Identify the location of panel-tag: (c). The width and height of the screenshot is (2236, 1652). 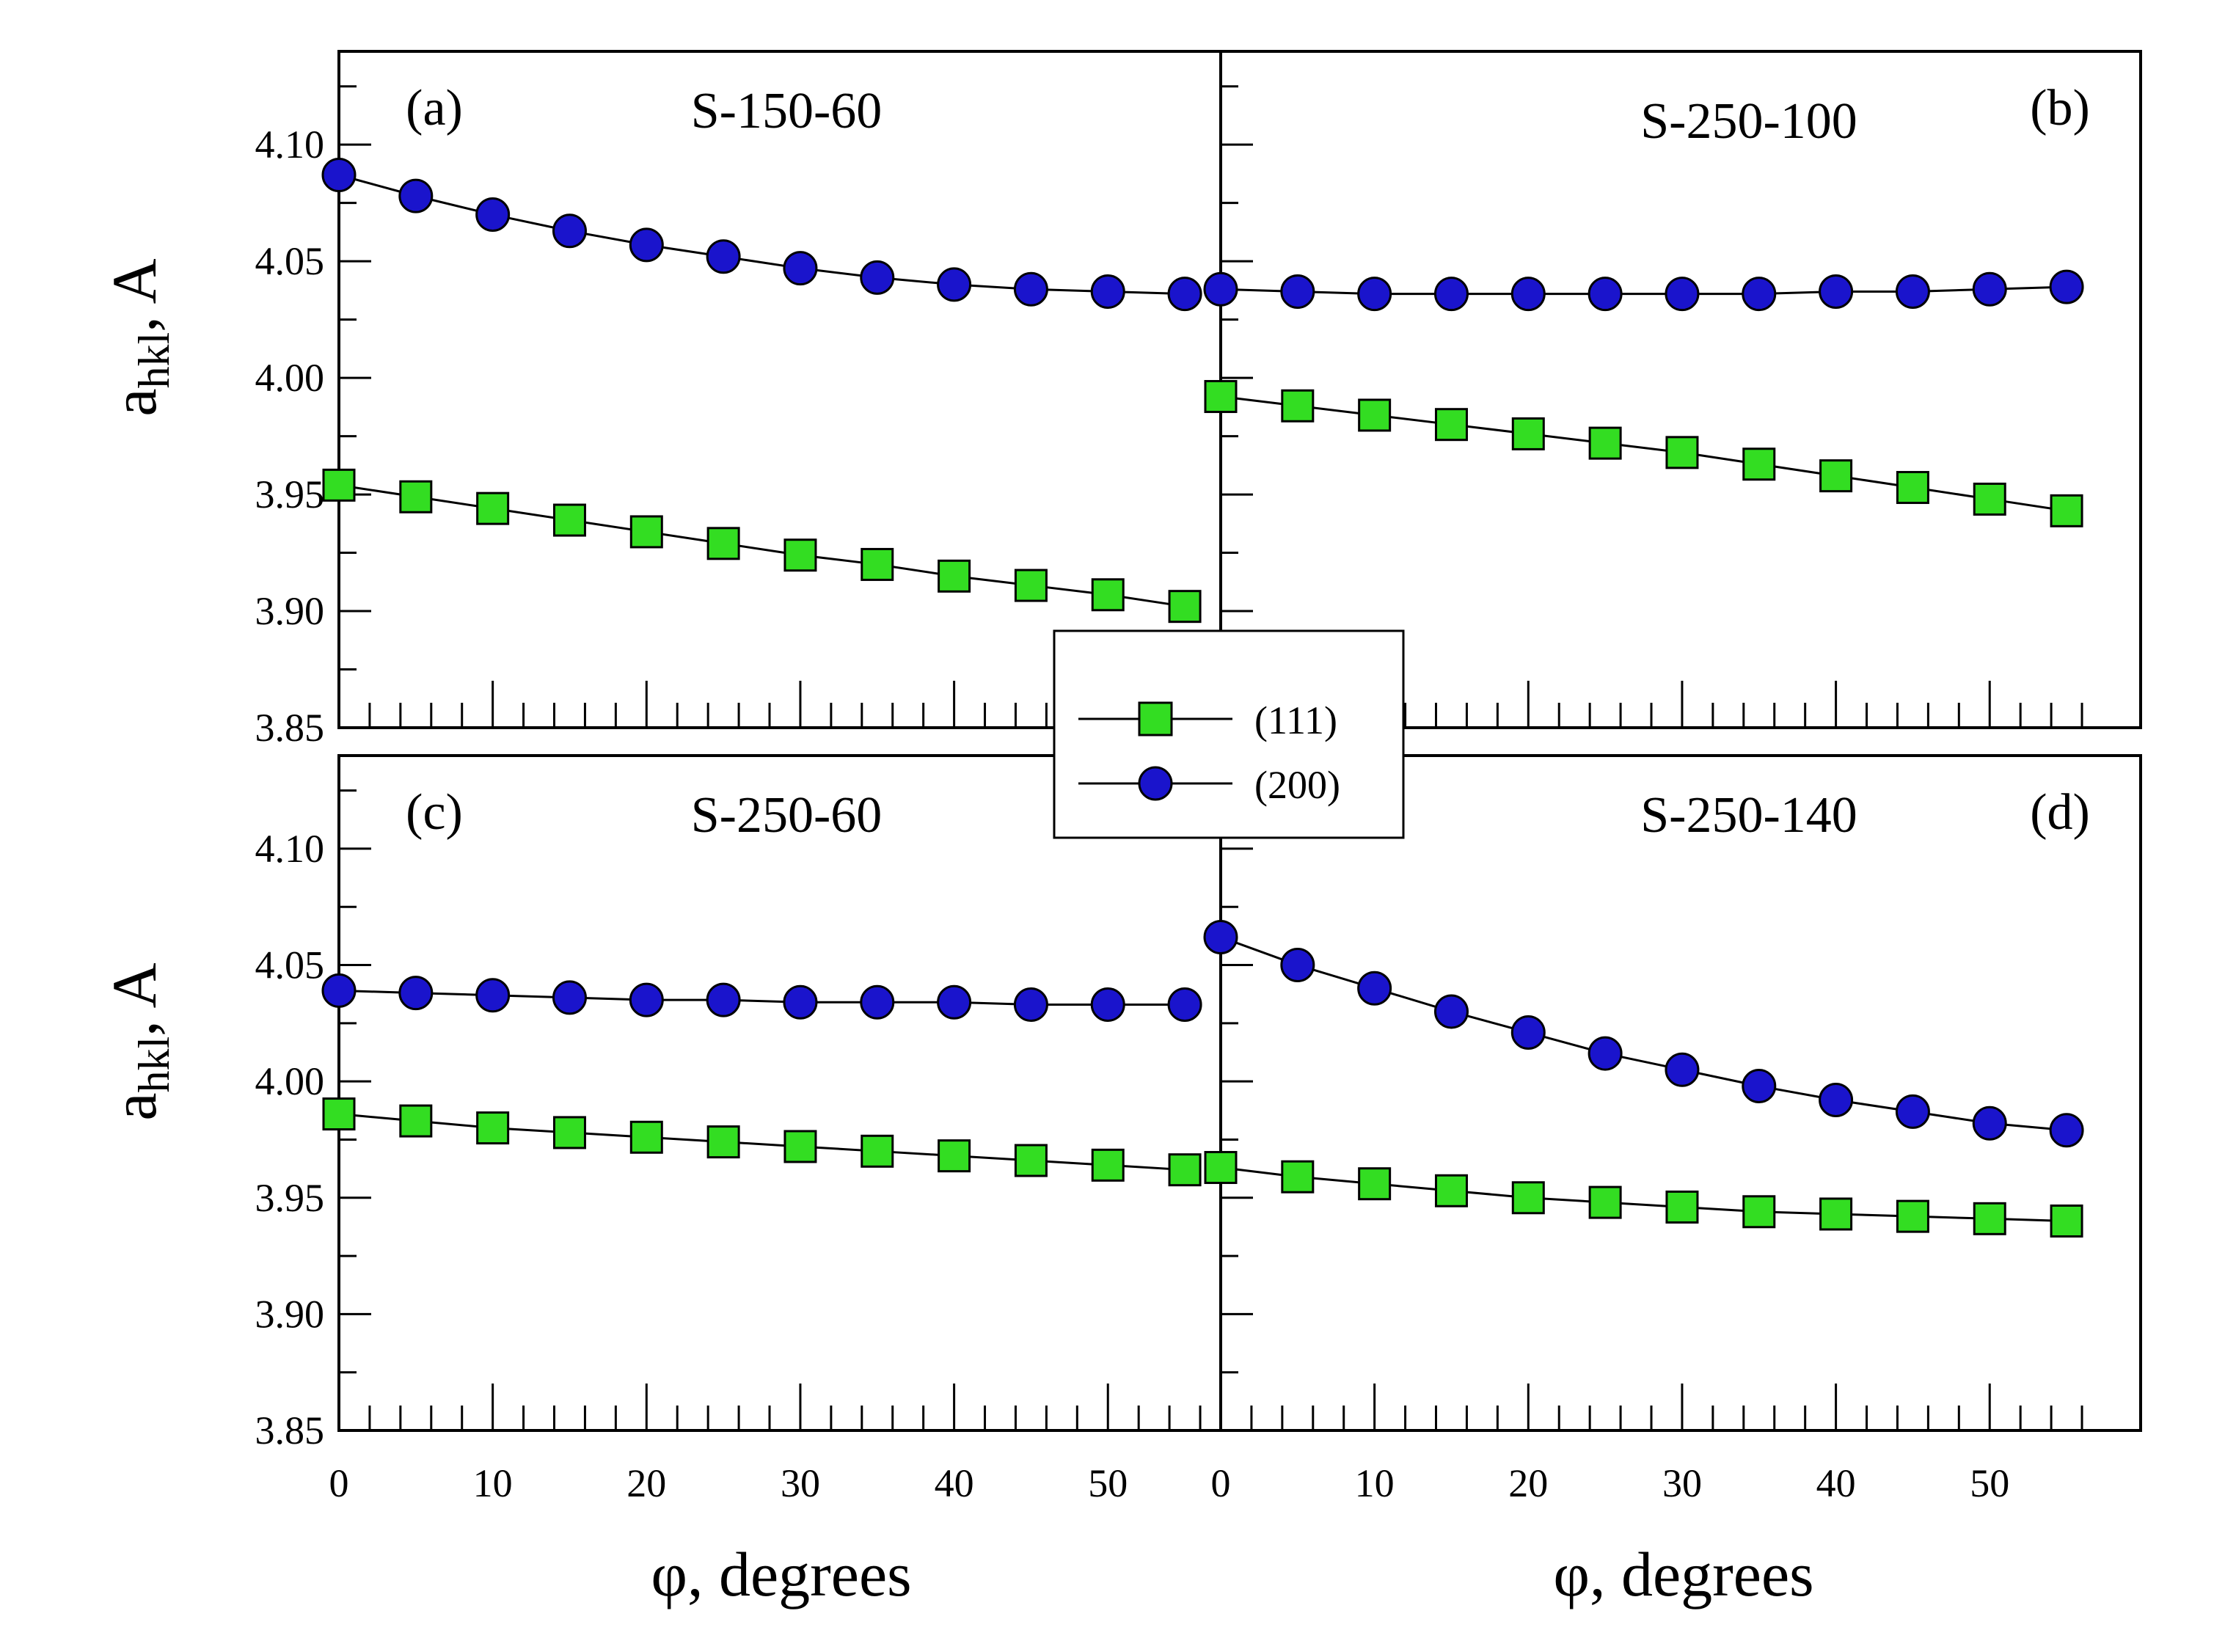
(434, 812).